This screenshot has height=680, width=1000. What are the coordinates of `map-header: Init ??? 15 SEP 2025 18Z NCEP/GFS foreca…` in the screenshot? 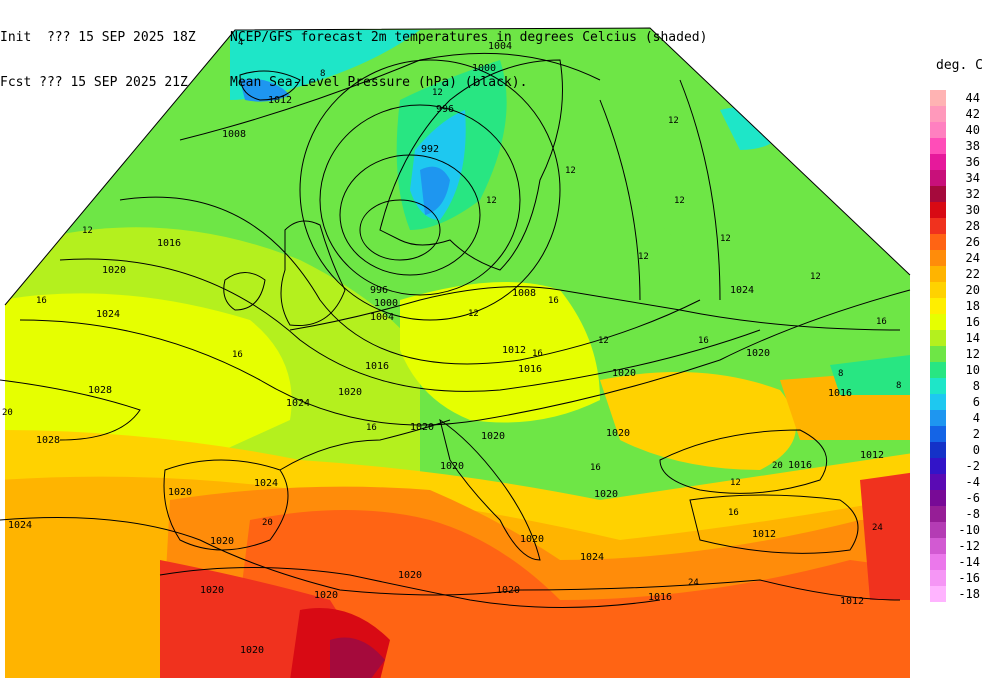 It's located at (353, 52).